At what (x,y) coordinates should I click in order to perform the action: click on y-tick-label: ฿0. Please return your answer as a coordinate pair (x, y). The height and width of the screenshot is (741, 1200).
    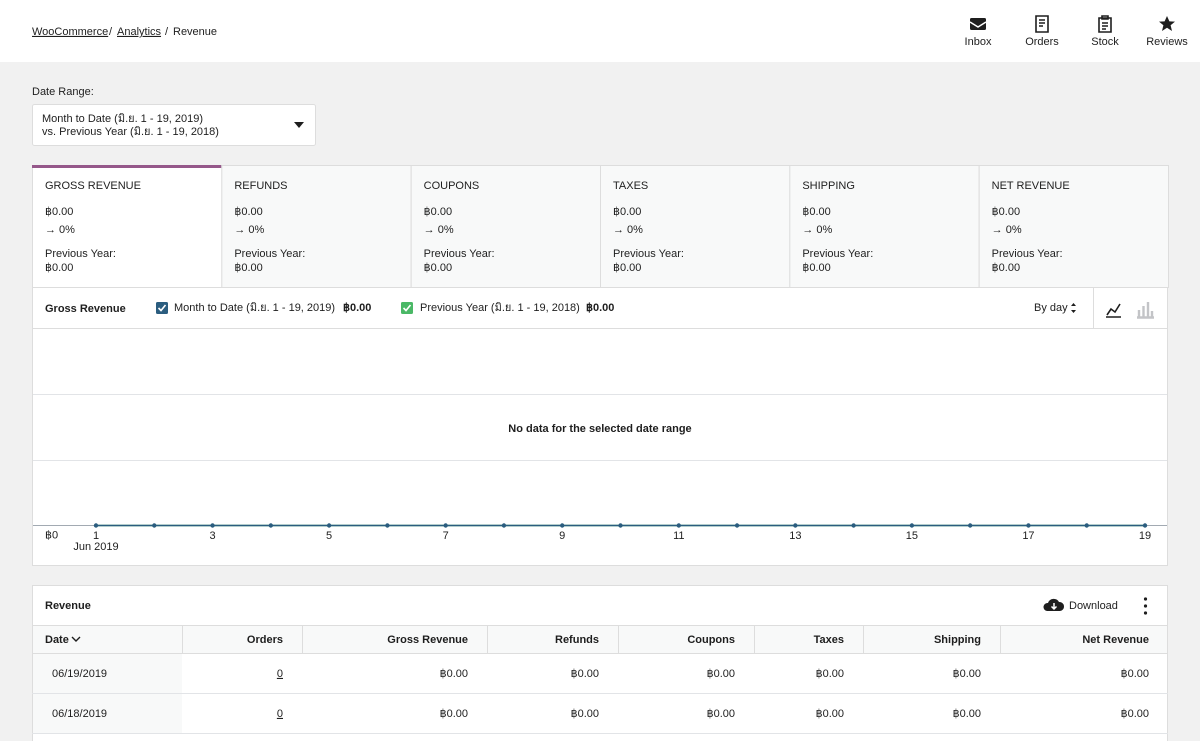
    Looking at the image, I should click on (51, 535).